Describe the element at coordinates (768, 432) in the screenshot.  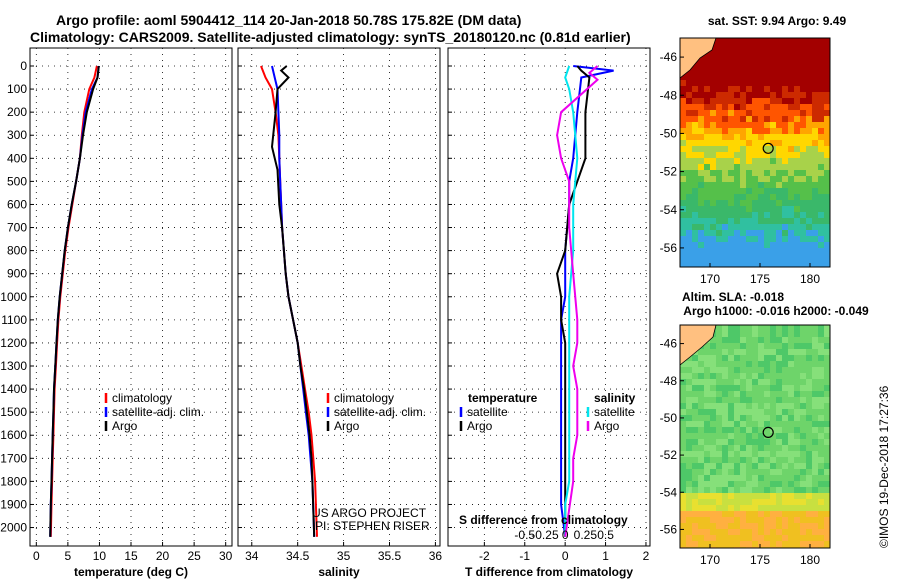
I see `argo-float-marker` at that location.